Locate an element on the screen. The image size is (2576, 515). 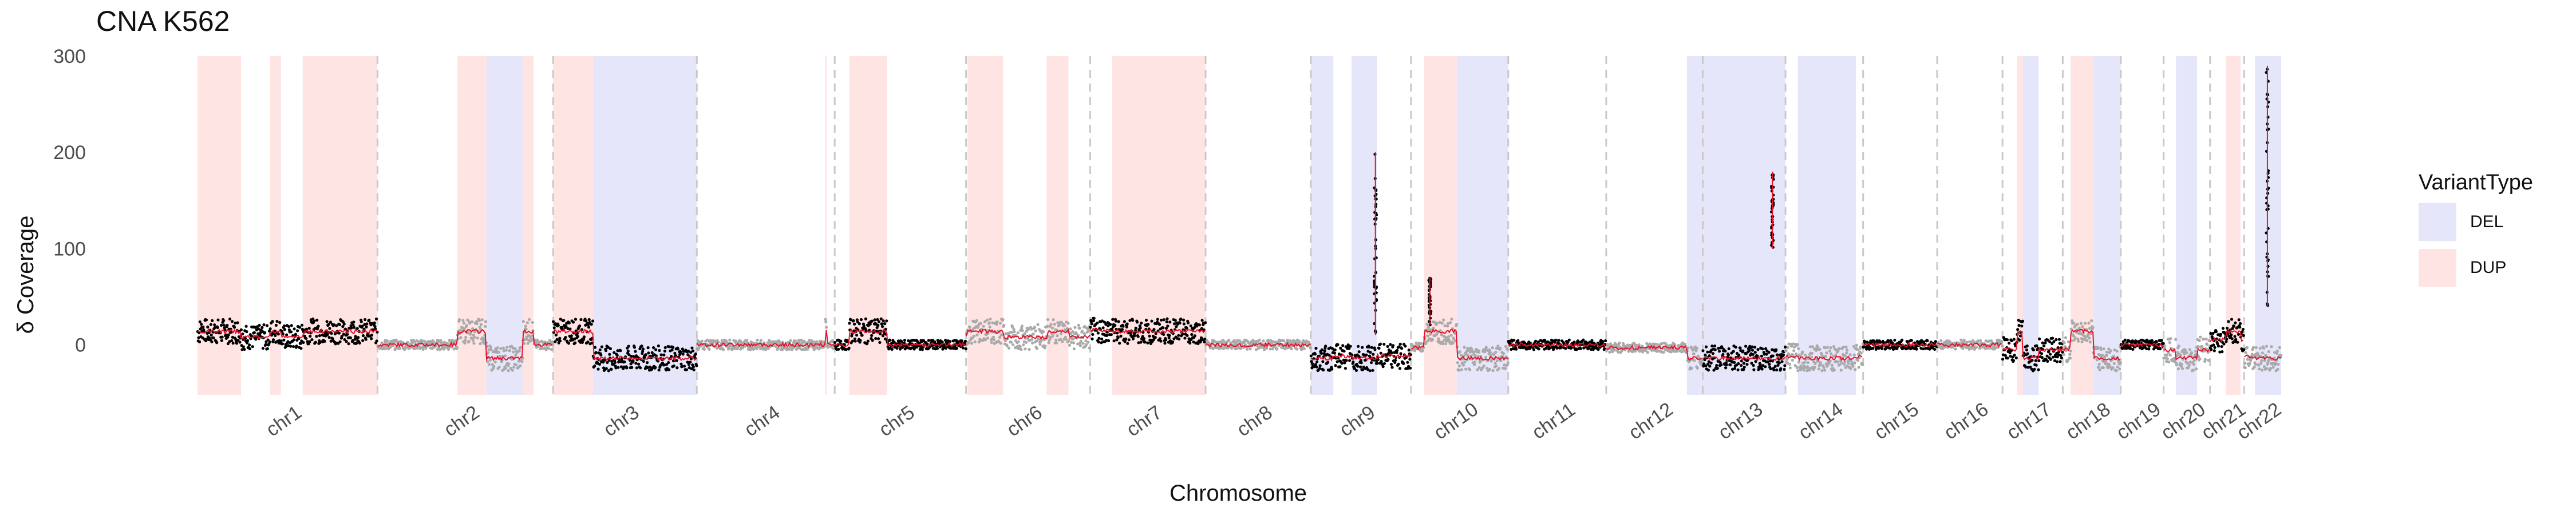
trend-line-chr12 is located at coordinates (1654, 352).